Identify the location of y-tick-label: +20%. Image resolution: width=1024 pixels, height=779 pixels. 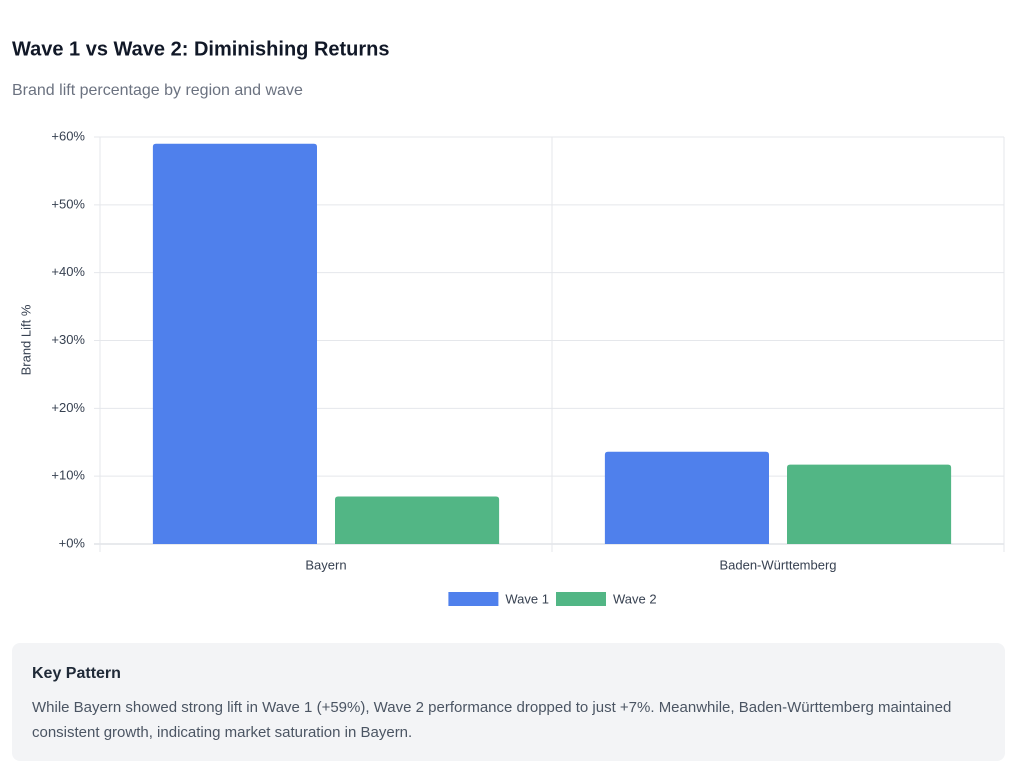
(68, 407).